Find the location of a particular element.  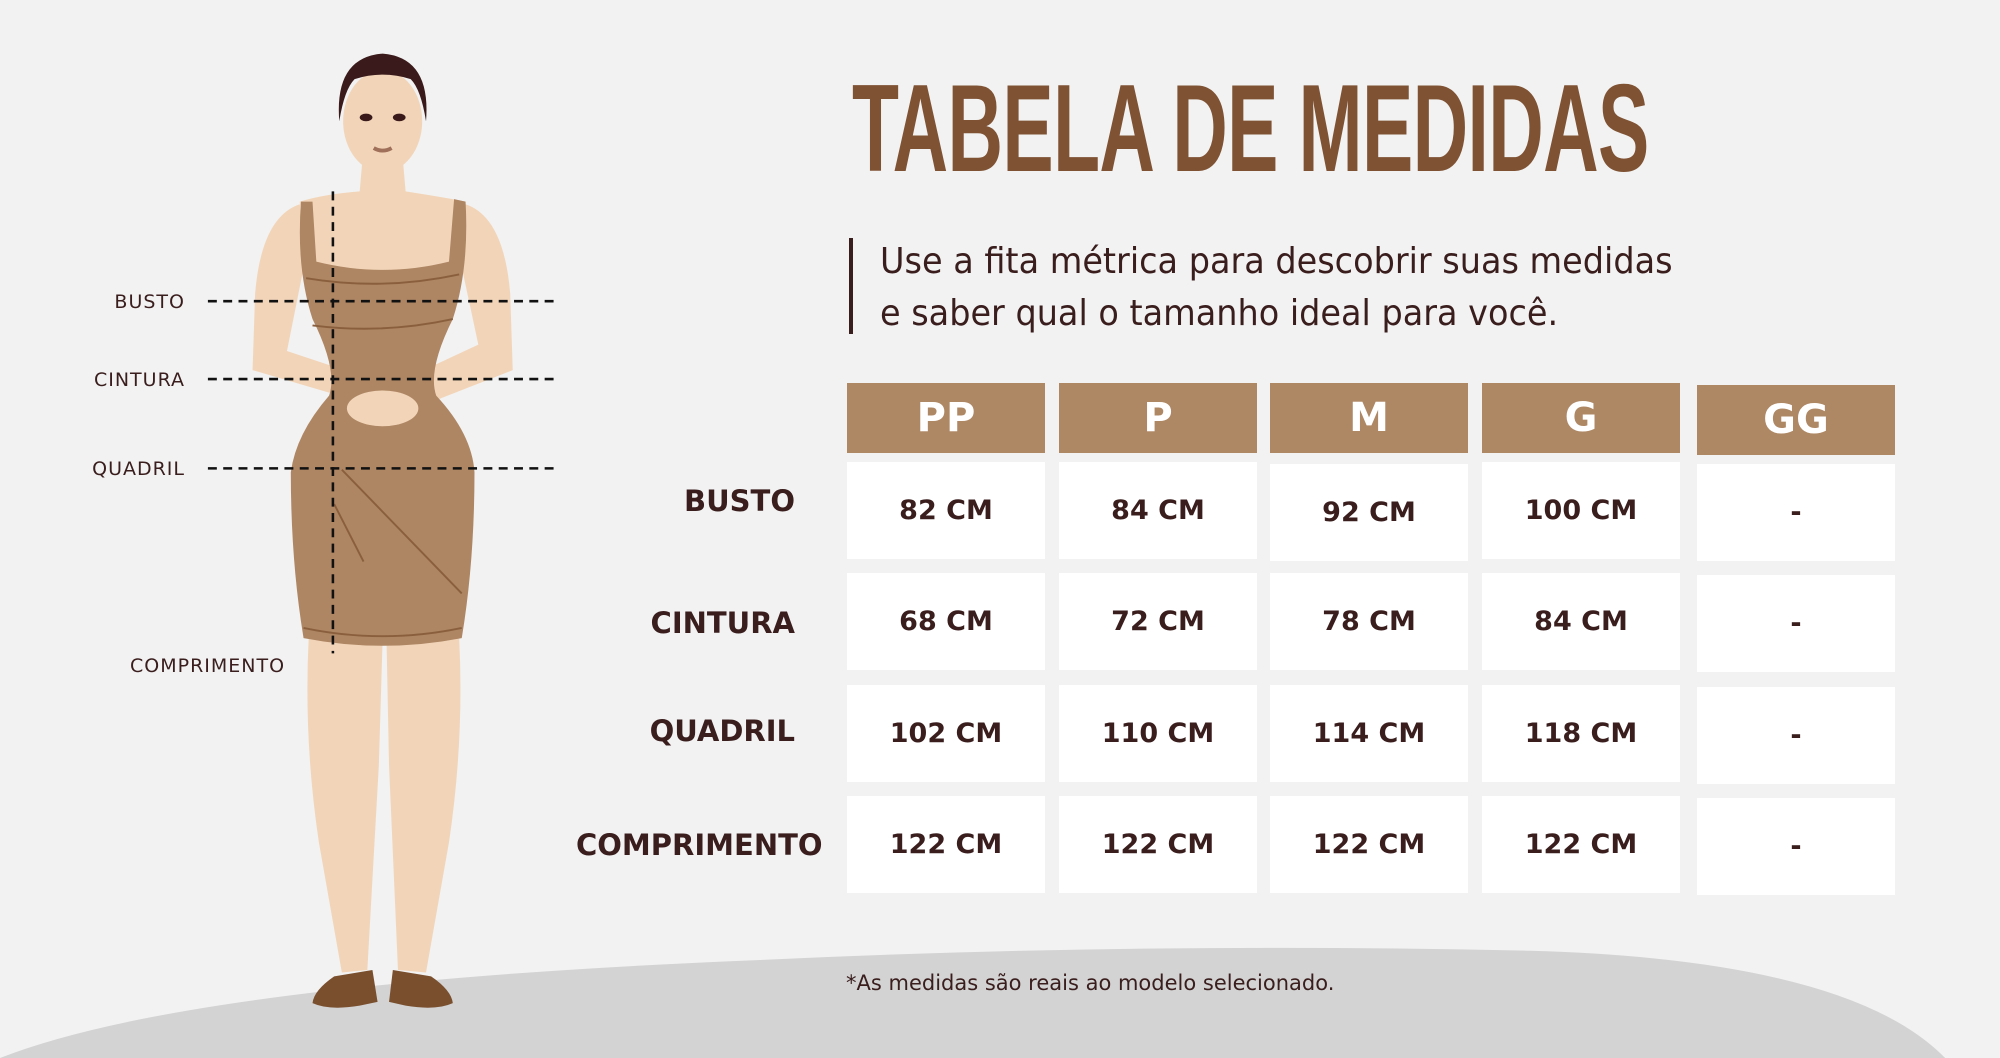

row-label-quadril: QUADRIL is located at coordinates (722, 731).